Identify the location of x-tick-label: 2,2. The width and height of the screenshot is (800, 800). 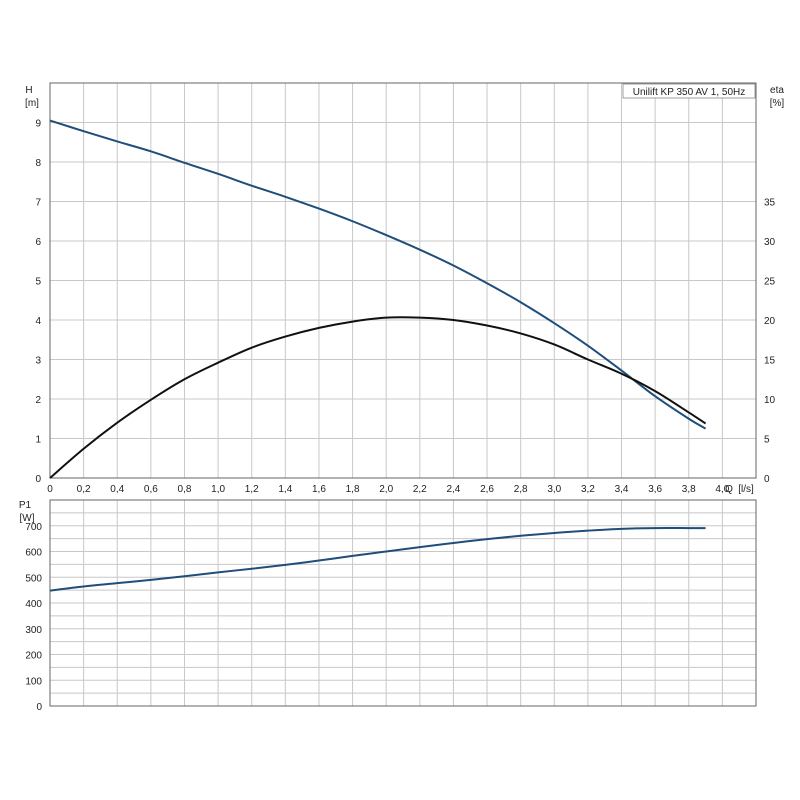
(420, 489).